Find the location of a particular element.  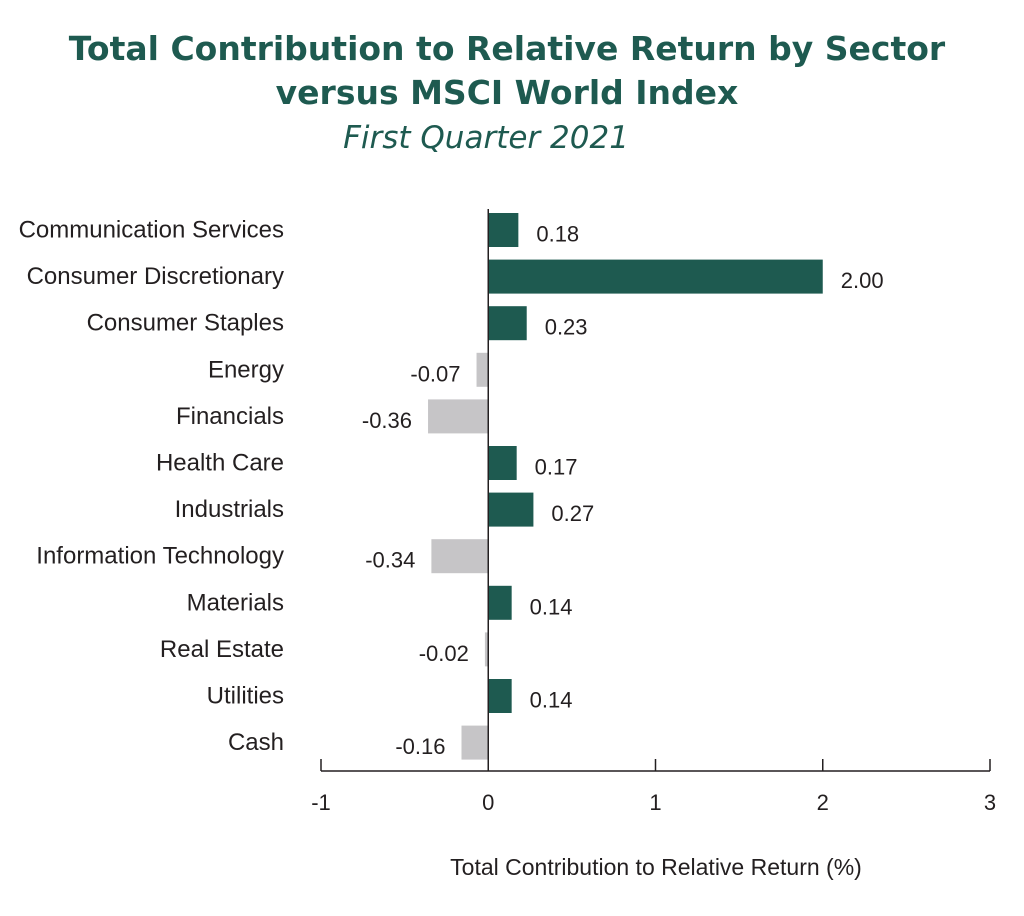

bar-communication-services is located at coordinates (503, 230).